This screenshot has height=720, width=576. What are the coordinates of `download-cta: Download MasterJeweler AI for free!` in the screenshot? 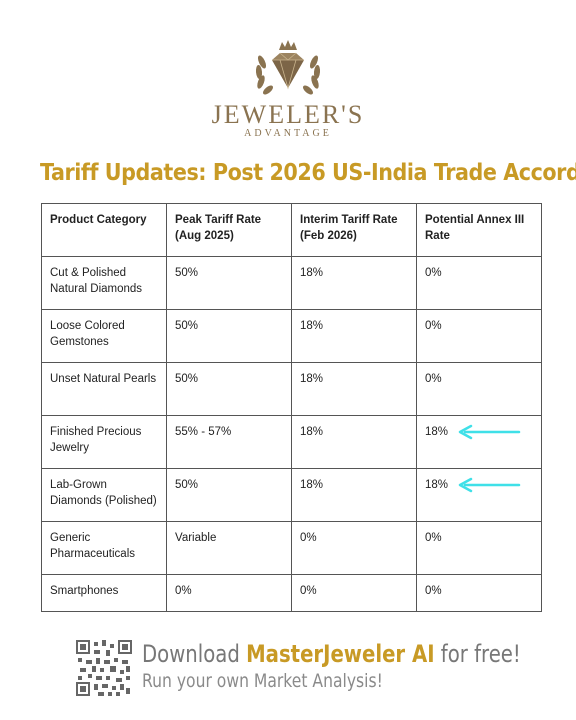 It's located at (331, 654).